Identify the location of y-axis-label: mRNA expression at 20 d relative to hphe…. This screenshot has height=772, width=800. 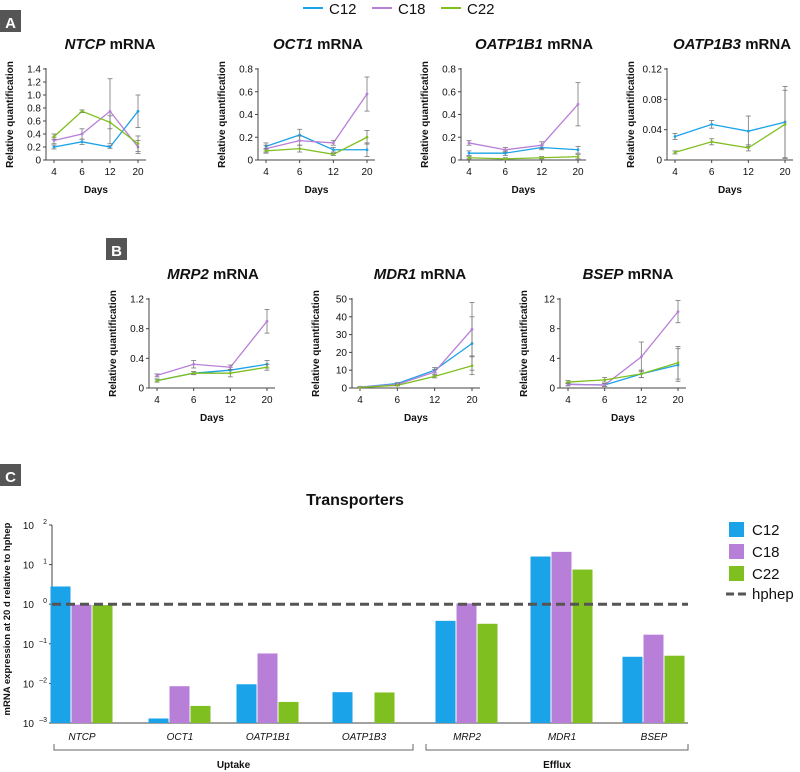
(7, 618).